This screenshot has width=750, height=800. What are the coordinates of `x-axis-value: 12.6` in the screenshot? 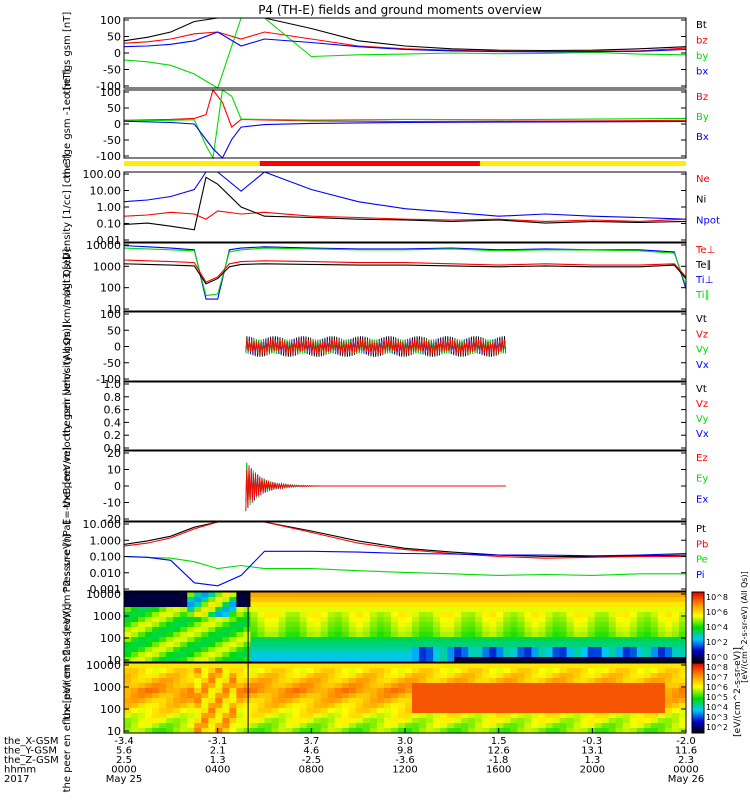 It's located at (499, 751).